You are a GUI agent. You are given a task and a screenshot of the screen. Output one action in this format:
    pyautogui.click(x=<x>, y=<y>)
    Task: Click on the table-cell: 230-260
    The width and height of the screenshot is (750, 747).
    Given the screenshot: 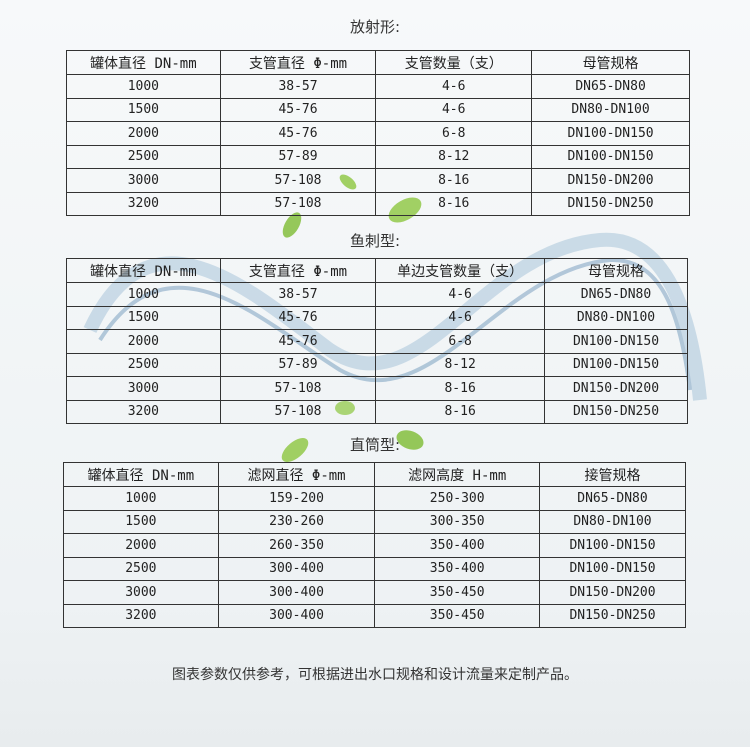 What is the action you would take?
    pyautogui.click(x=296, y=521)
    